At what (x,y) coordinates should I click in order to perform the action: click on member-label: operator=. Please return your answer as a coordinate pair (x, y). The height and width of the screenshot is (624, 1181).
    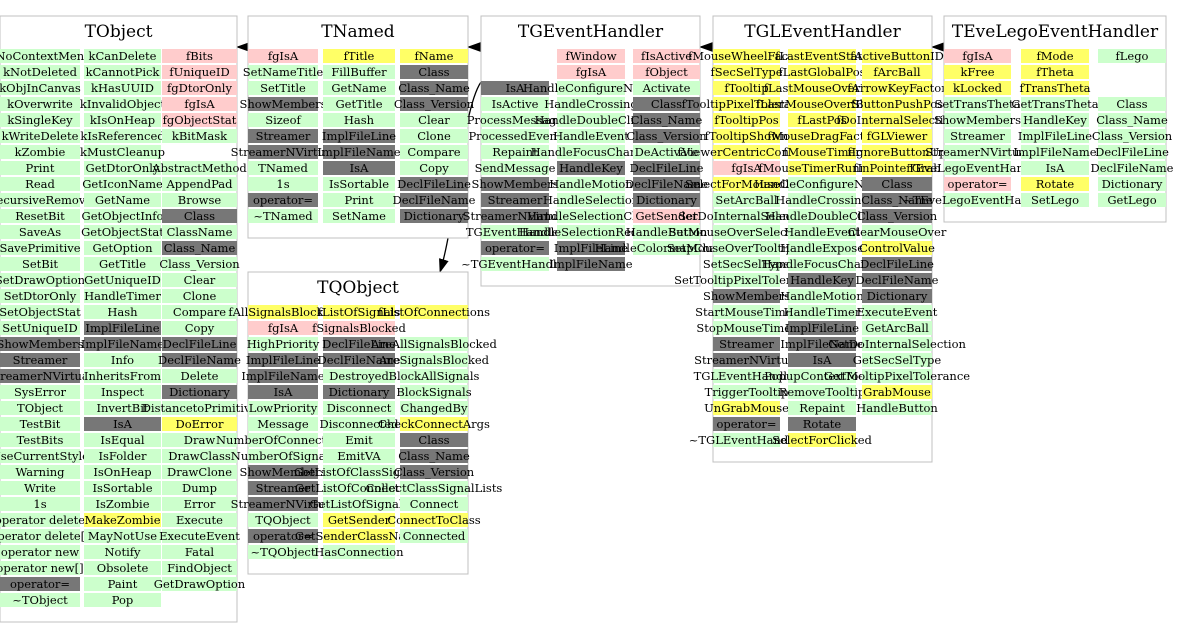
    Looking at the image, I should click on (977, 184).